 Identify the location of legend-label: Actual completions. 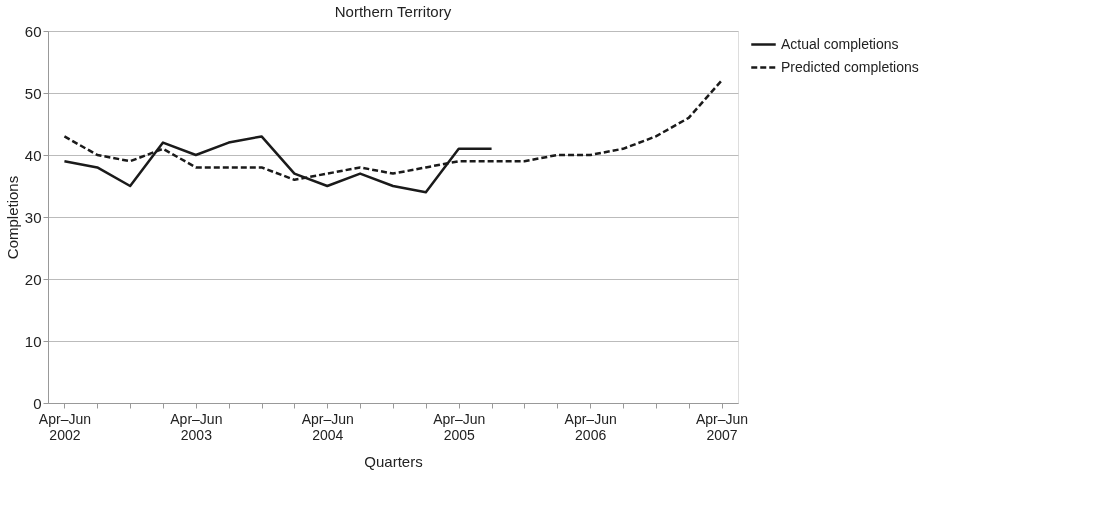
(840, 43).